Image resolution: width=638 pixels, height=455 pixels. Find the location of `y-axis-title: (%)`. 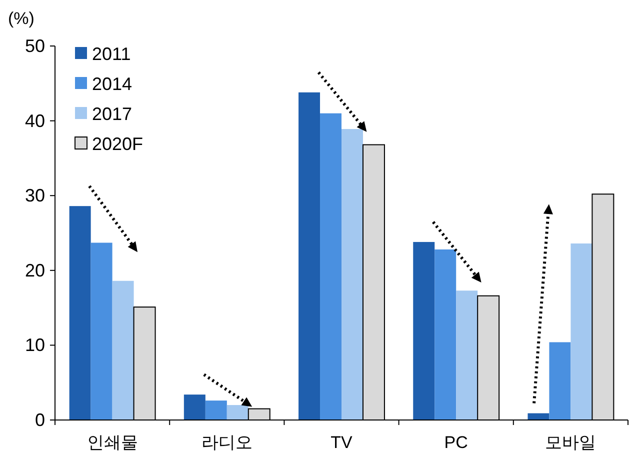

y-axis-title: (%) is located at coordinates (21, 18).